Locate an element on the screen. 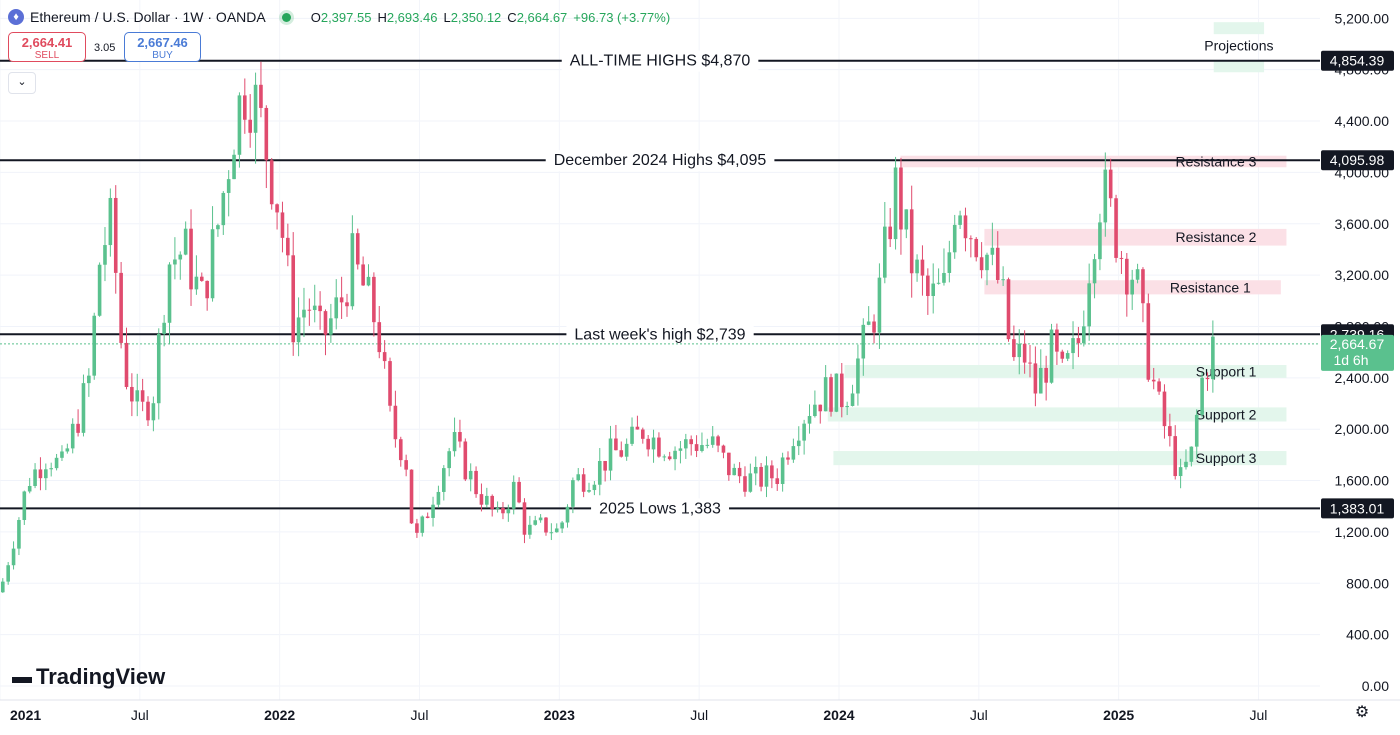  collapse-chevron-icon: ⌄ is located at coordinates (22, 83).